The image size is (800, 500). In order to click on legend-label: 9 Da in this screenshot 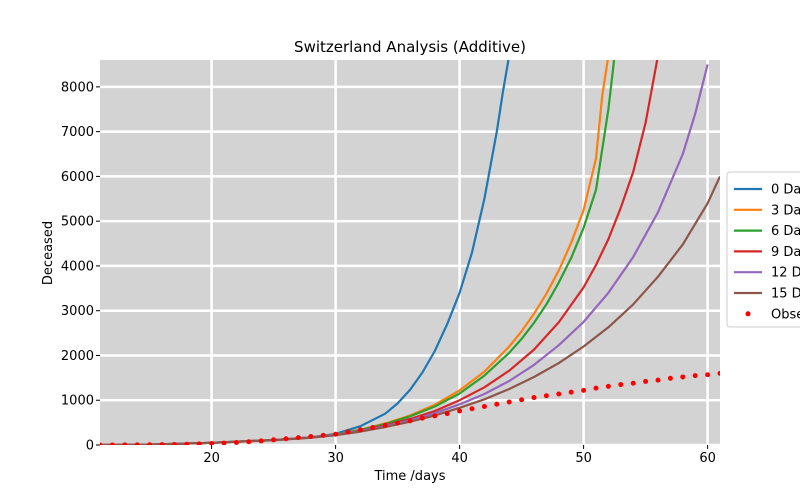, I will do `click(785, 252)`.